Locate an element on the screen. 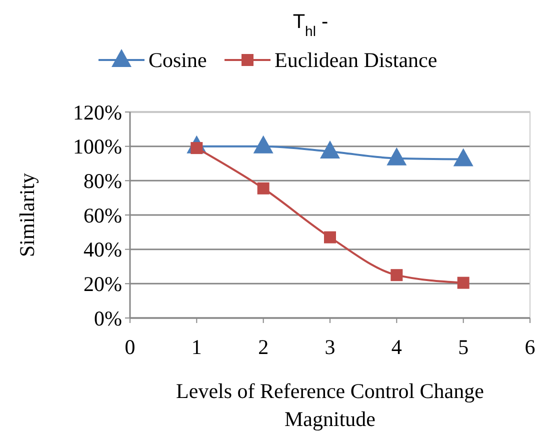  y-tick-label: 60% is located at coordinates (103, 215).